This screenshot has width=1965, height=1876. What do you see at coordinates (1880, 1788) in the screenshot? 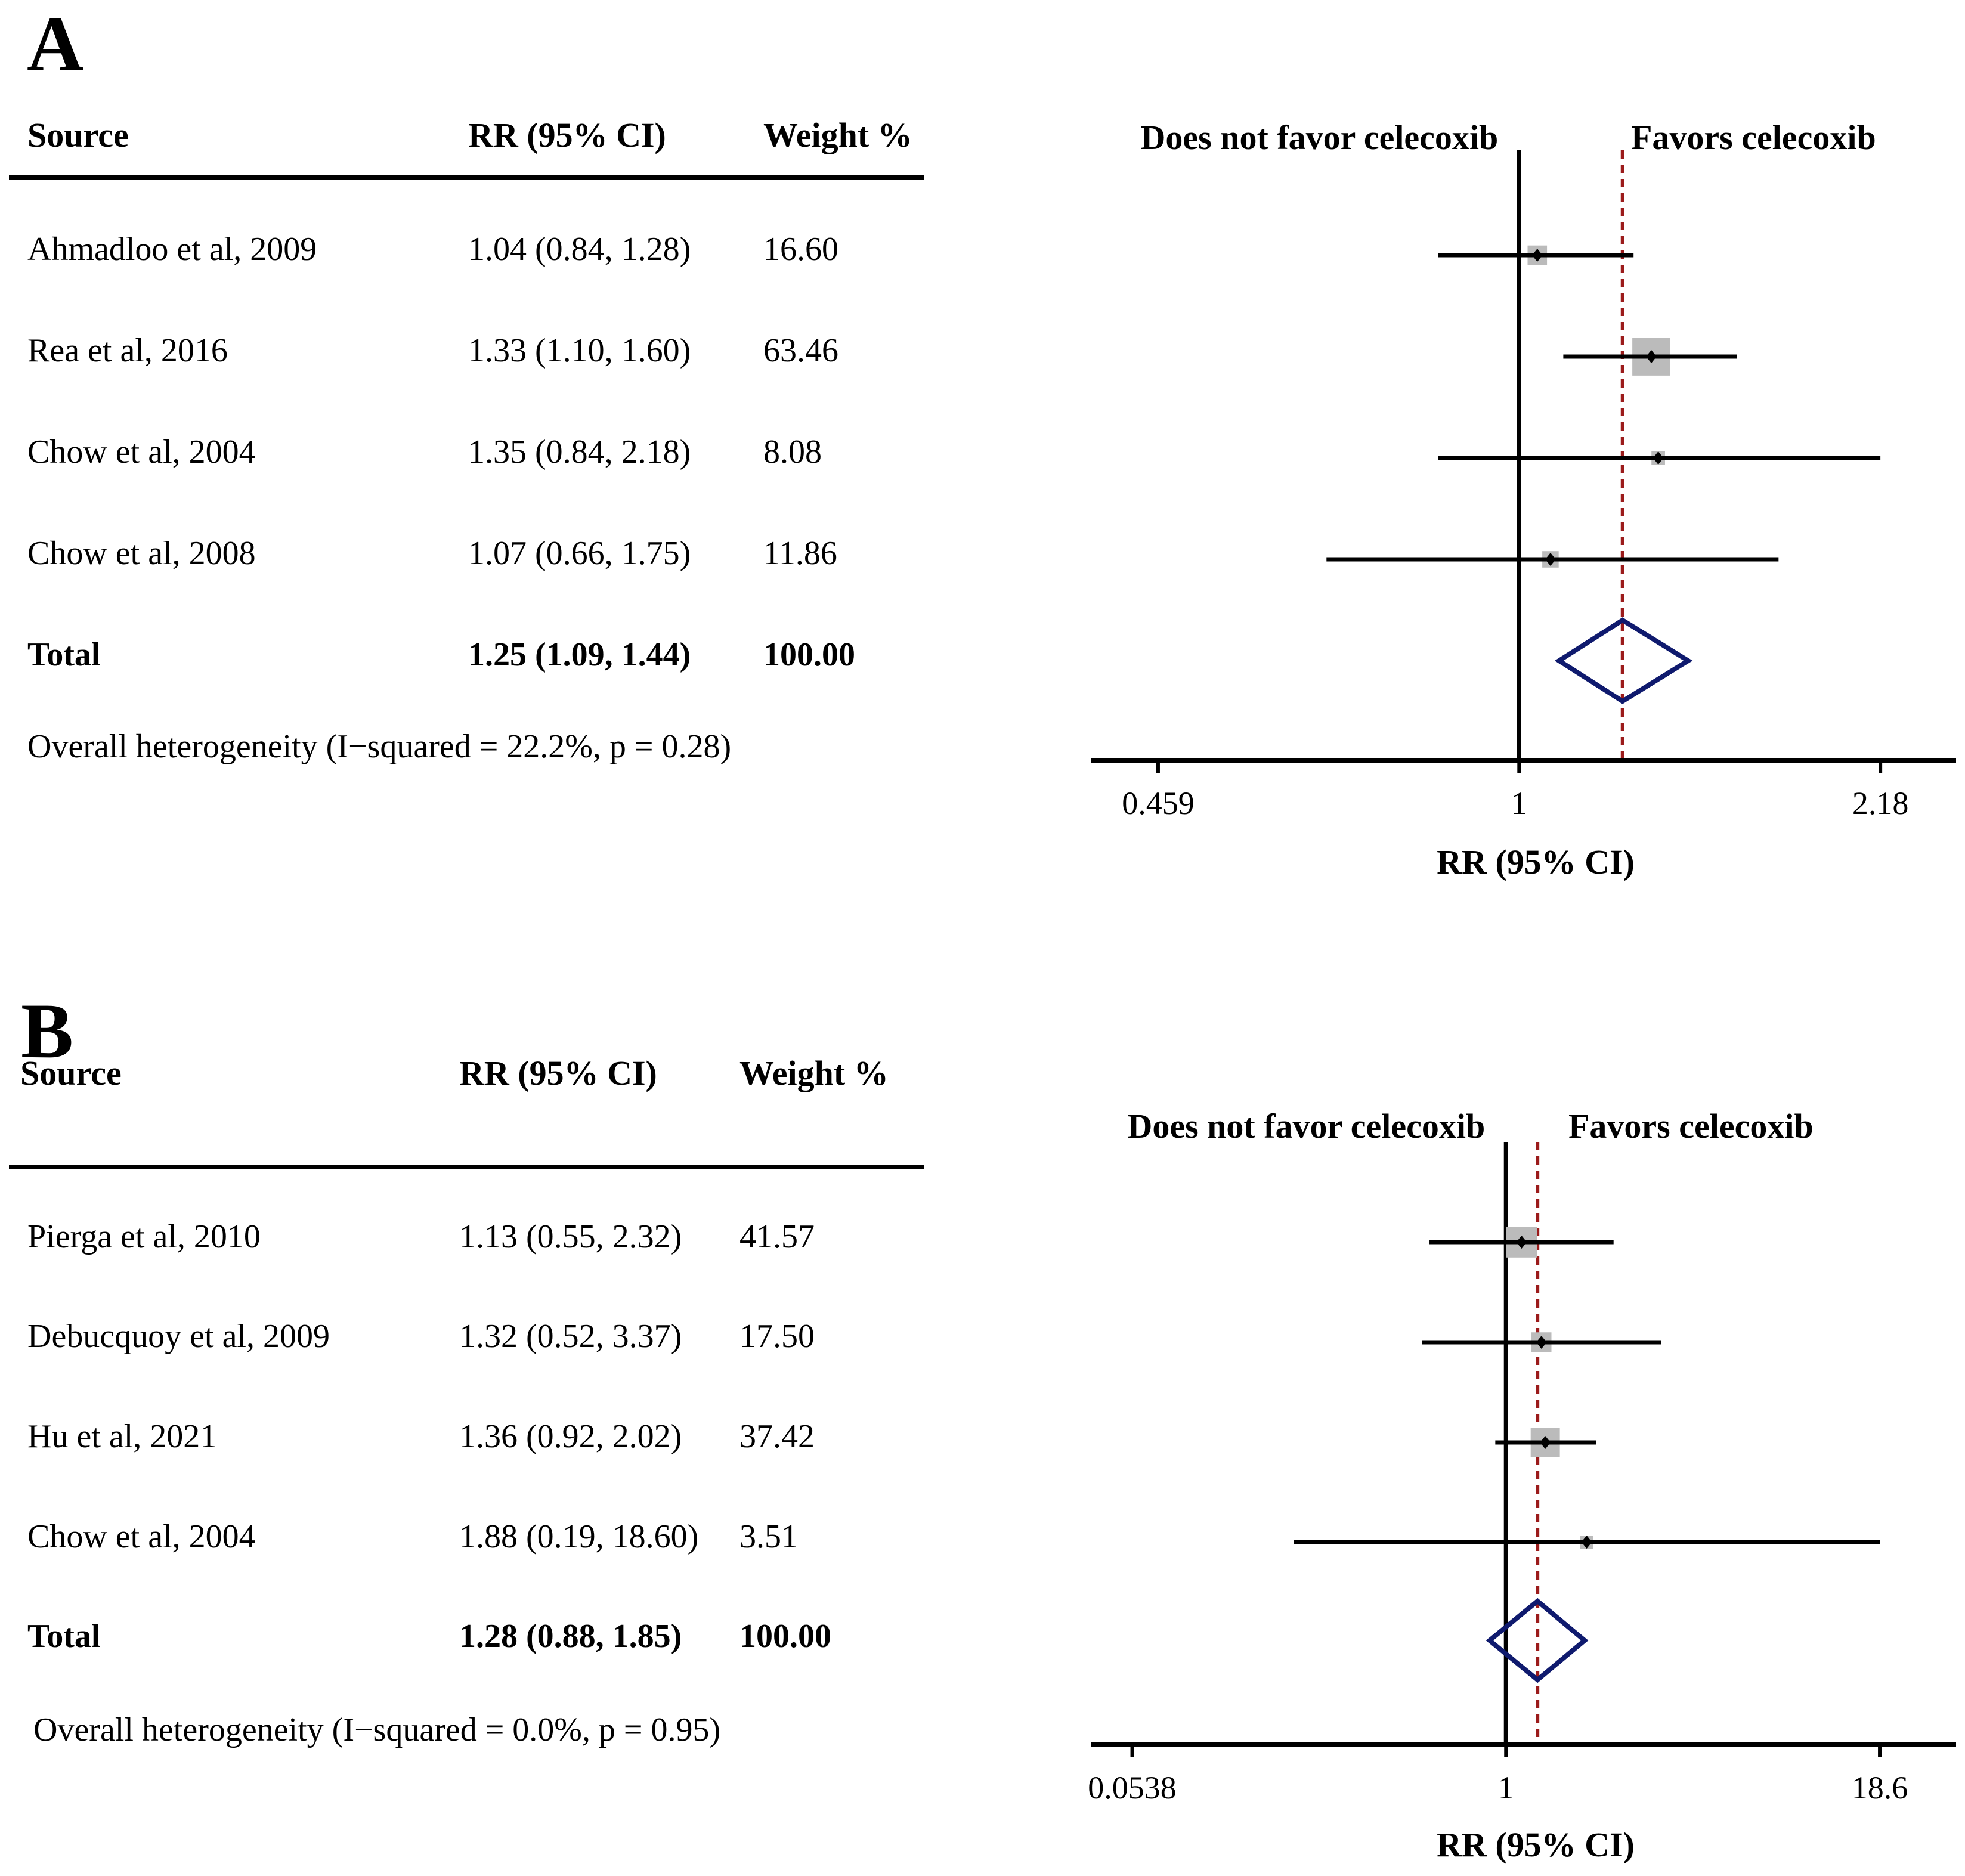
I see `x-tick-label: 18.6` at bounding box center [1880, 1788].